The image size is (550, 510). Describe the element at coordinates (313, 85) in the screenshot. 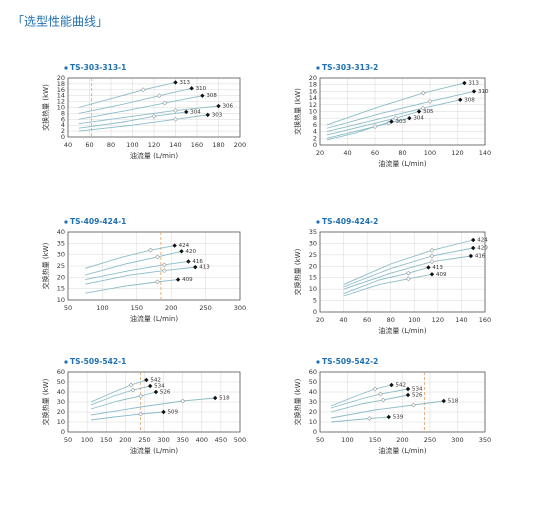

I see `y-tick-label: 18` at that location.